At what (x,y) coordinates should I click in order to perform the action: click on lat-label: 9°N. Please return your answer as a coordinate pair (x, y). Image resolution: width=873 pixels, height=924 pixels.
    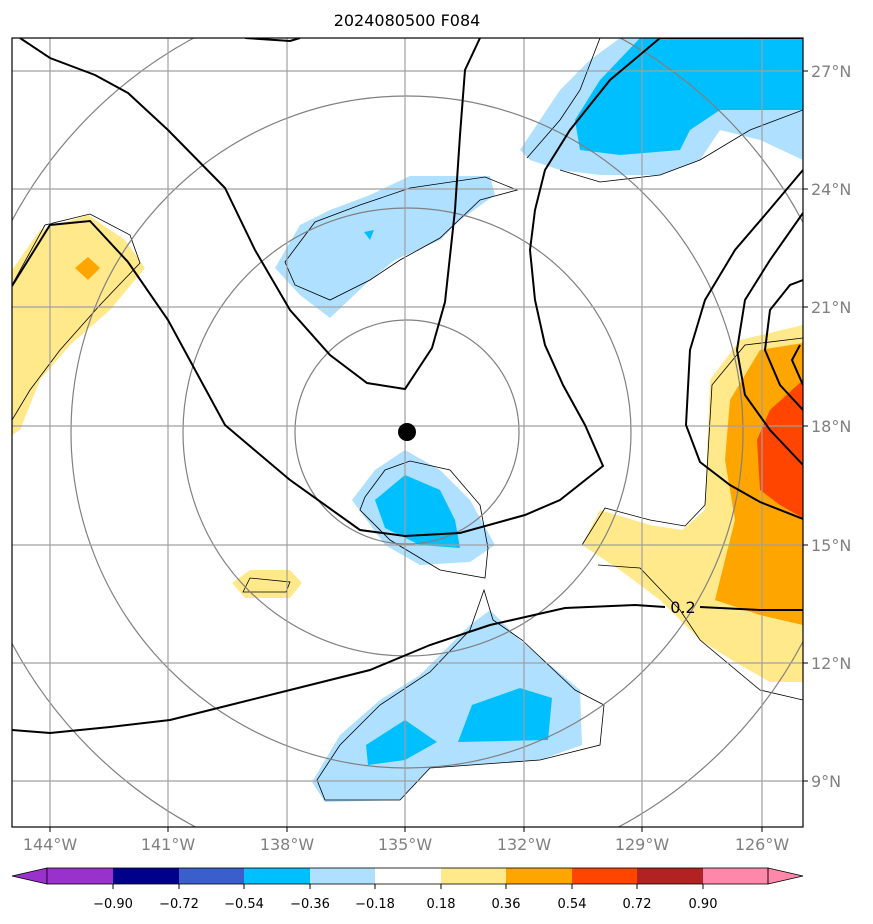
    Looking at the image, I should click on (826, 781).